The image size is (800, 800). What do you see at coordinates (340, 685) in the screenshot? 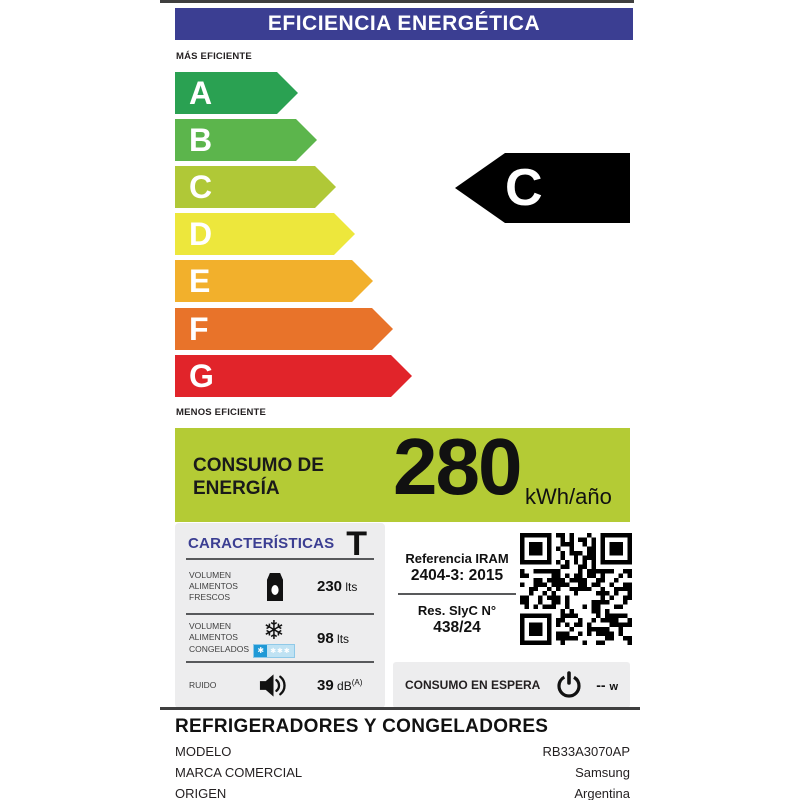
I see `noise-value: 39 dB(A)` at bounding box center [340, 685].